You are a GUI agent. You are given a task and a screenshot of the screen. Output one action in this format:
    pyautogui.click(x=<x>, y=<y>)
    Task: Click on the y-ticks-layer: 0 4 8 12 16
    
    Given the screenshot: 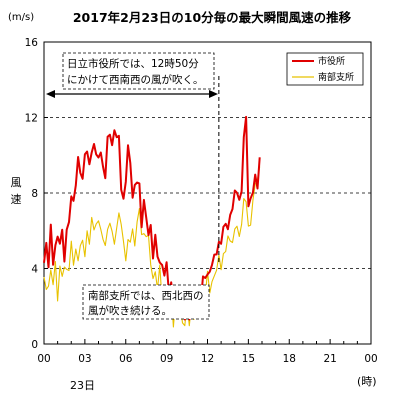 What is the action you would take?
    pyautogui.click(x=36, y=194)
    